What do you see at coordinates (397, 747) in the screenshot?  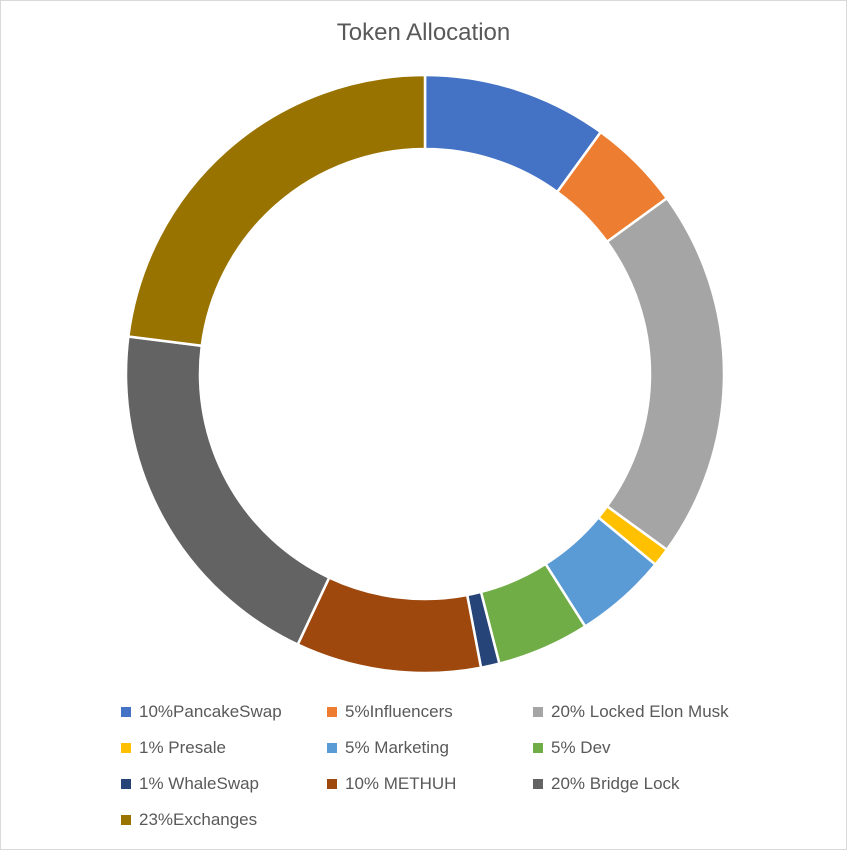 I see `legend-label: 5% Marketing` at bounding box center [397, 747].